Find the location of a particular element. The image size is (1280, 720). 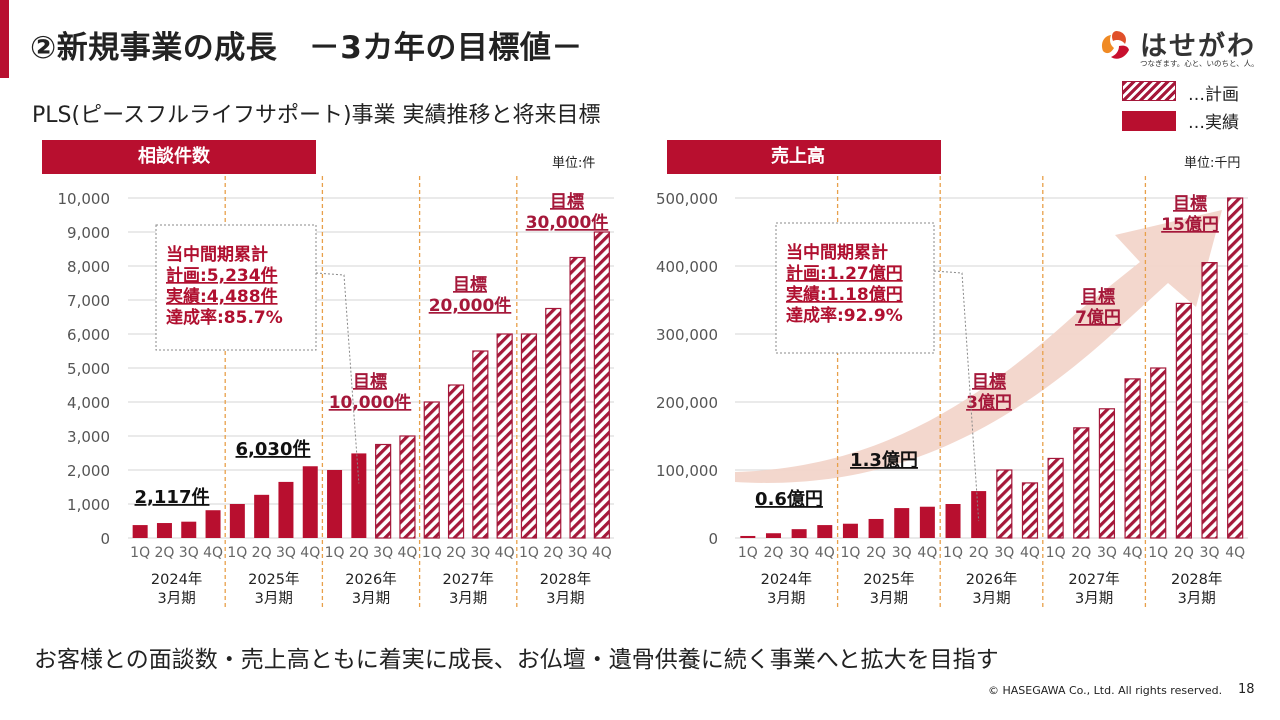

legend-label-actual: …実績 is located at coordinates (1213, 123).